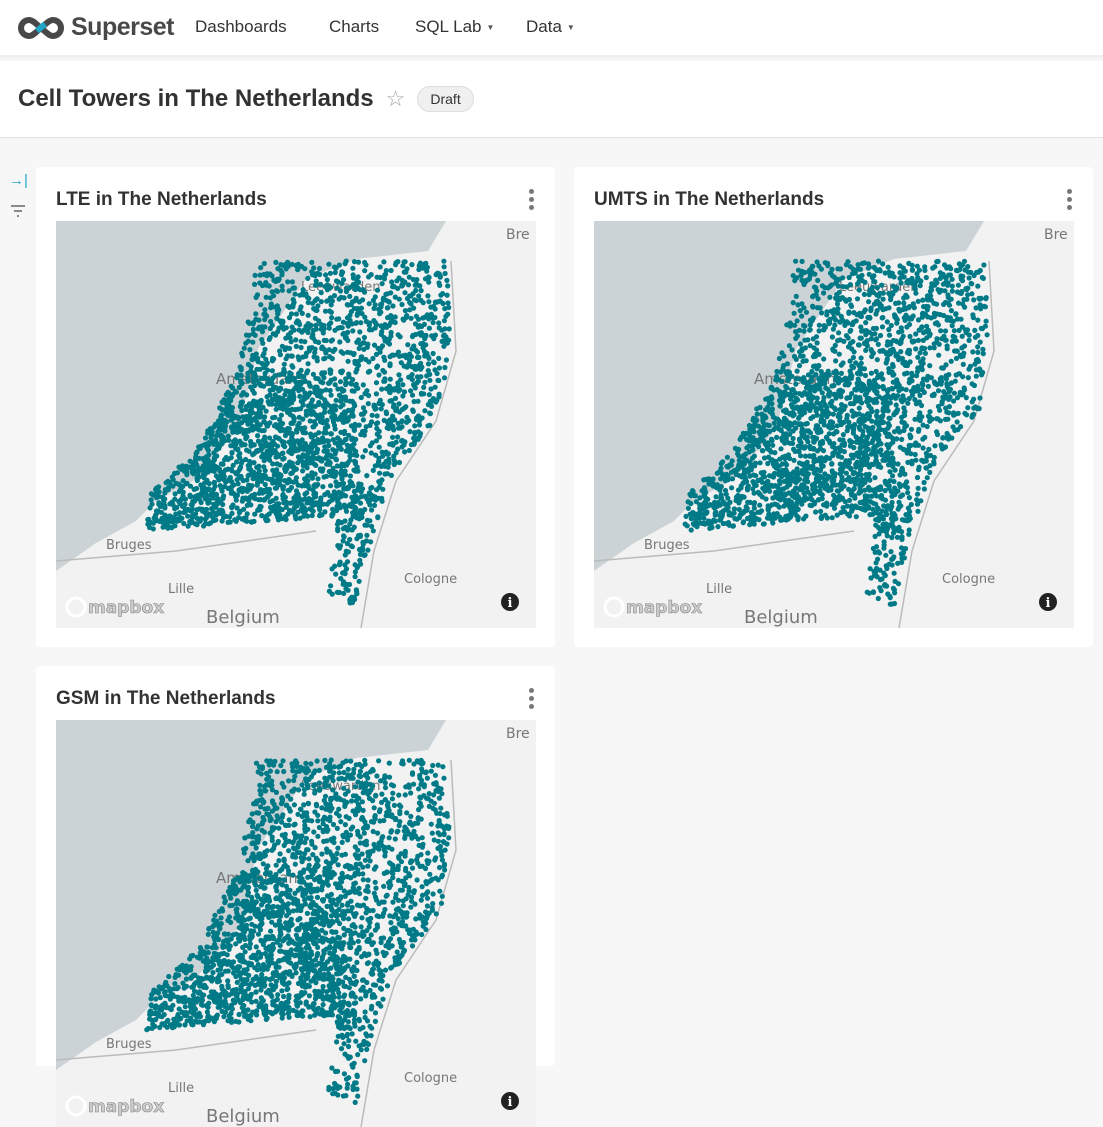  I want to click on star-outline-icon: ☆, so click(395, 98).